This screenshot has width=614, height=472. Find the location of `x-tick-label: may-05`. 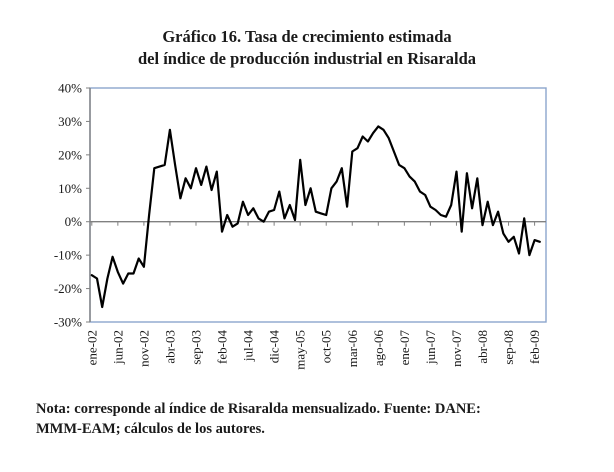

x-tick-label: may-05 is located at coordinates (300, 350).